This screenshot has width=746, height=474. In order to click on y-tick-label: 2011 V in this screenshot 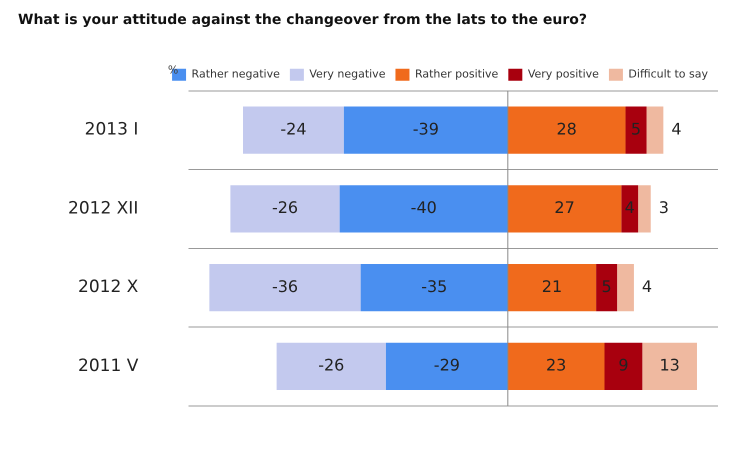, I will do `click(108, 366)`.